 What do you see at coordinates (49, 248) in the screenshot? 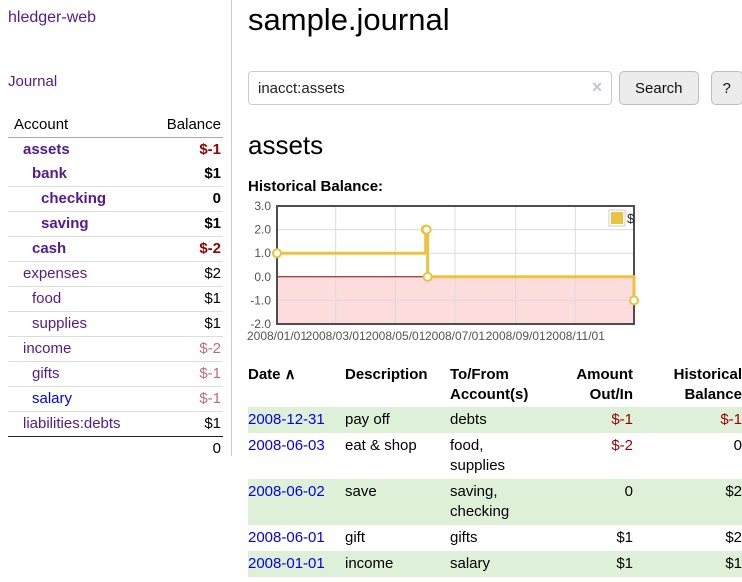
I see `account-link-cash: cash` at bounding box center [49, 248].